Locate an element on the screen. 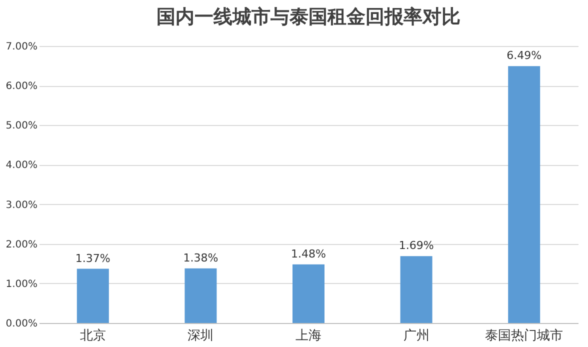 The height and width of the screenshot is (347, 588). x-tick-label: 深圳 is located at coordinates (201, 336).